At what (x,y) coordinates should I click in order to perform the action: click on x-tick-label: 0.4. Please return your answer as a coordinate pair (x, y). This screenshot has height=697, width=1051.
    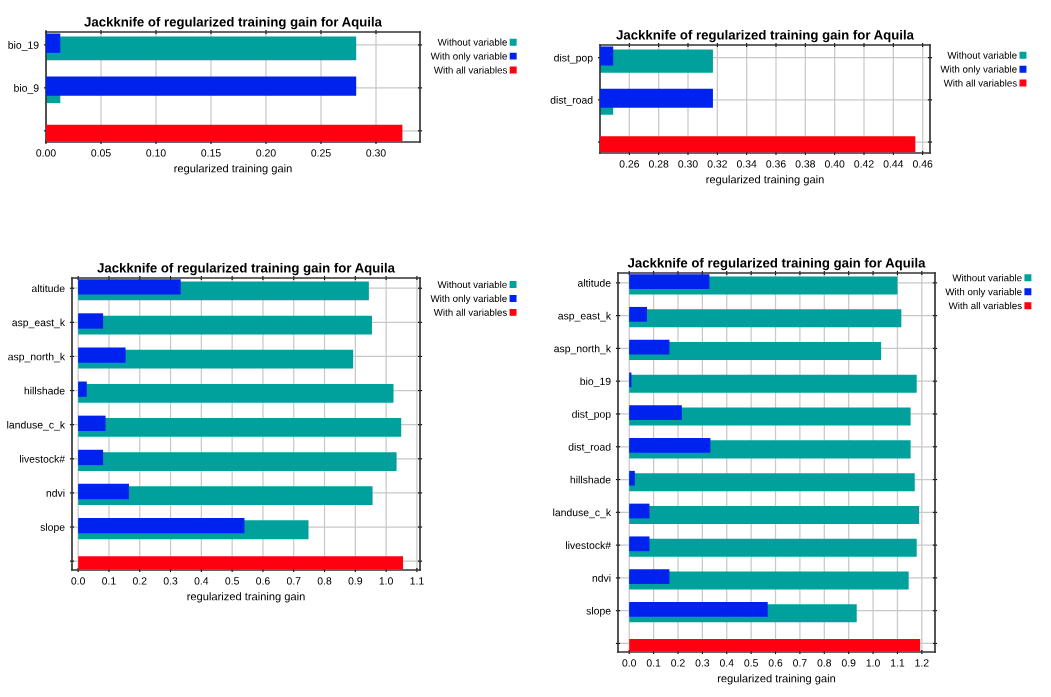
    Looking at the image, I should click on (726, 663).